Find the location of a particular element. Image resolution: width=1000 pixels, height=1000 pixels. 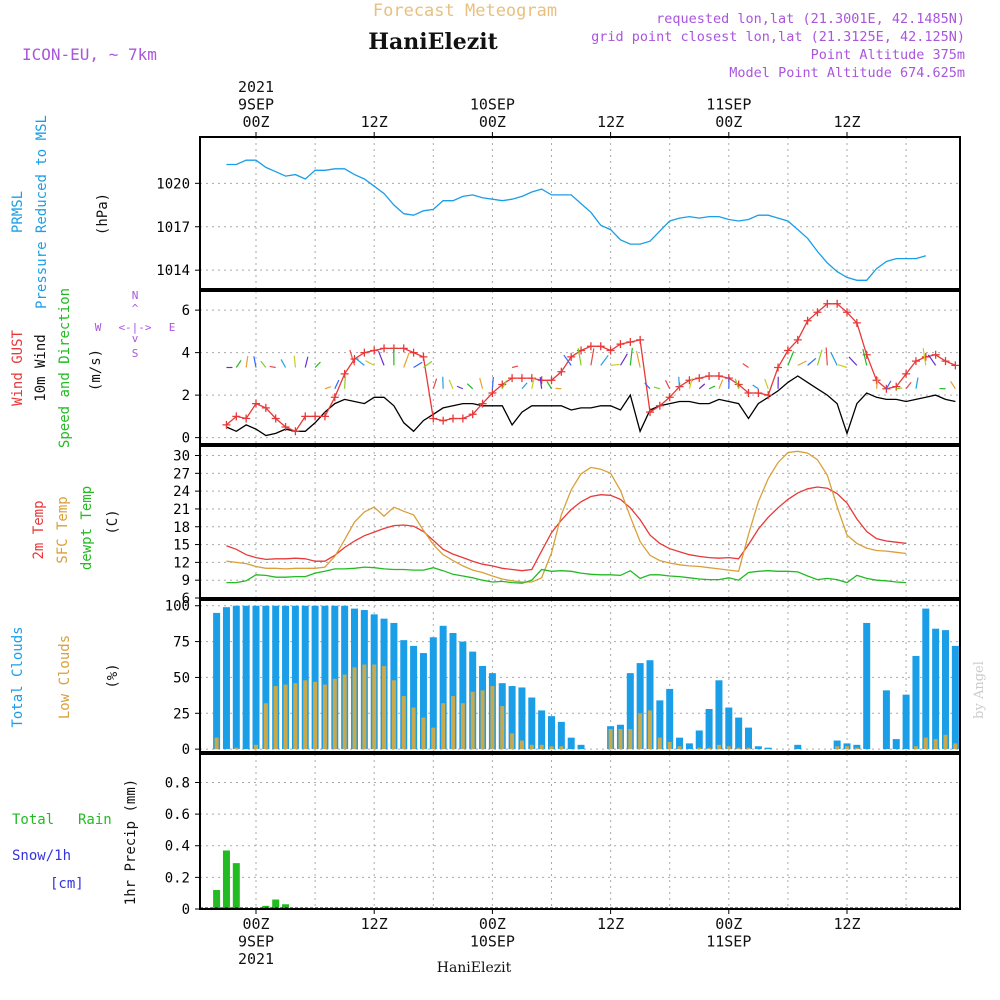

clouds-tick-label: 0 is located at coordinates (186, 750).